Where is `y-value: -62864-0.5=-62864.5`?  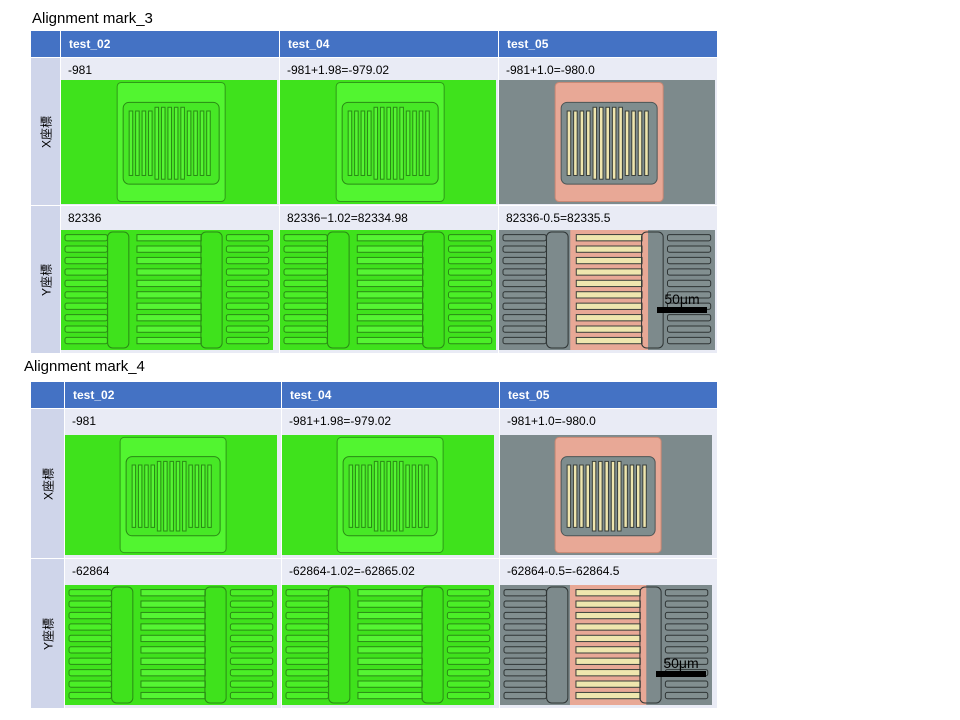
y-value: -62864-0.5=-62864.5 is located at coordinates (563, 571).